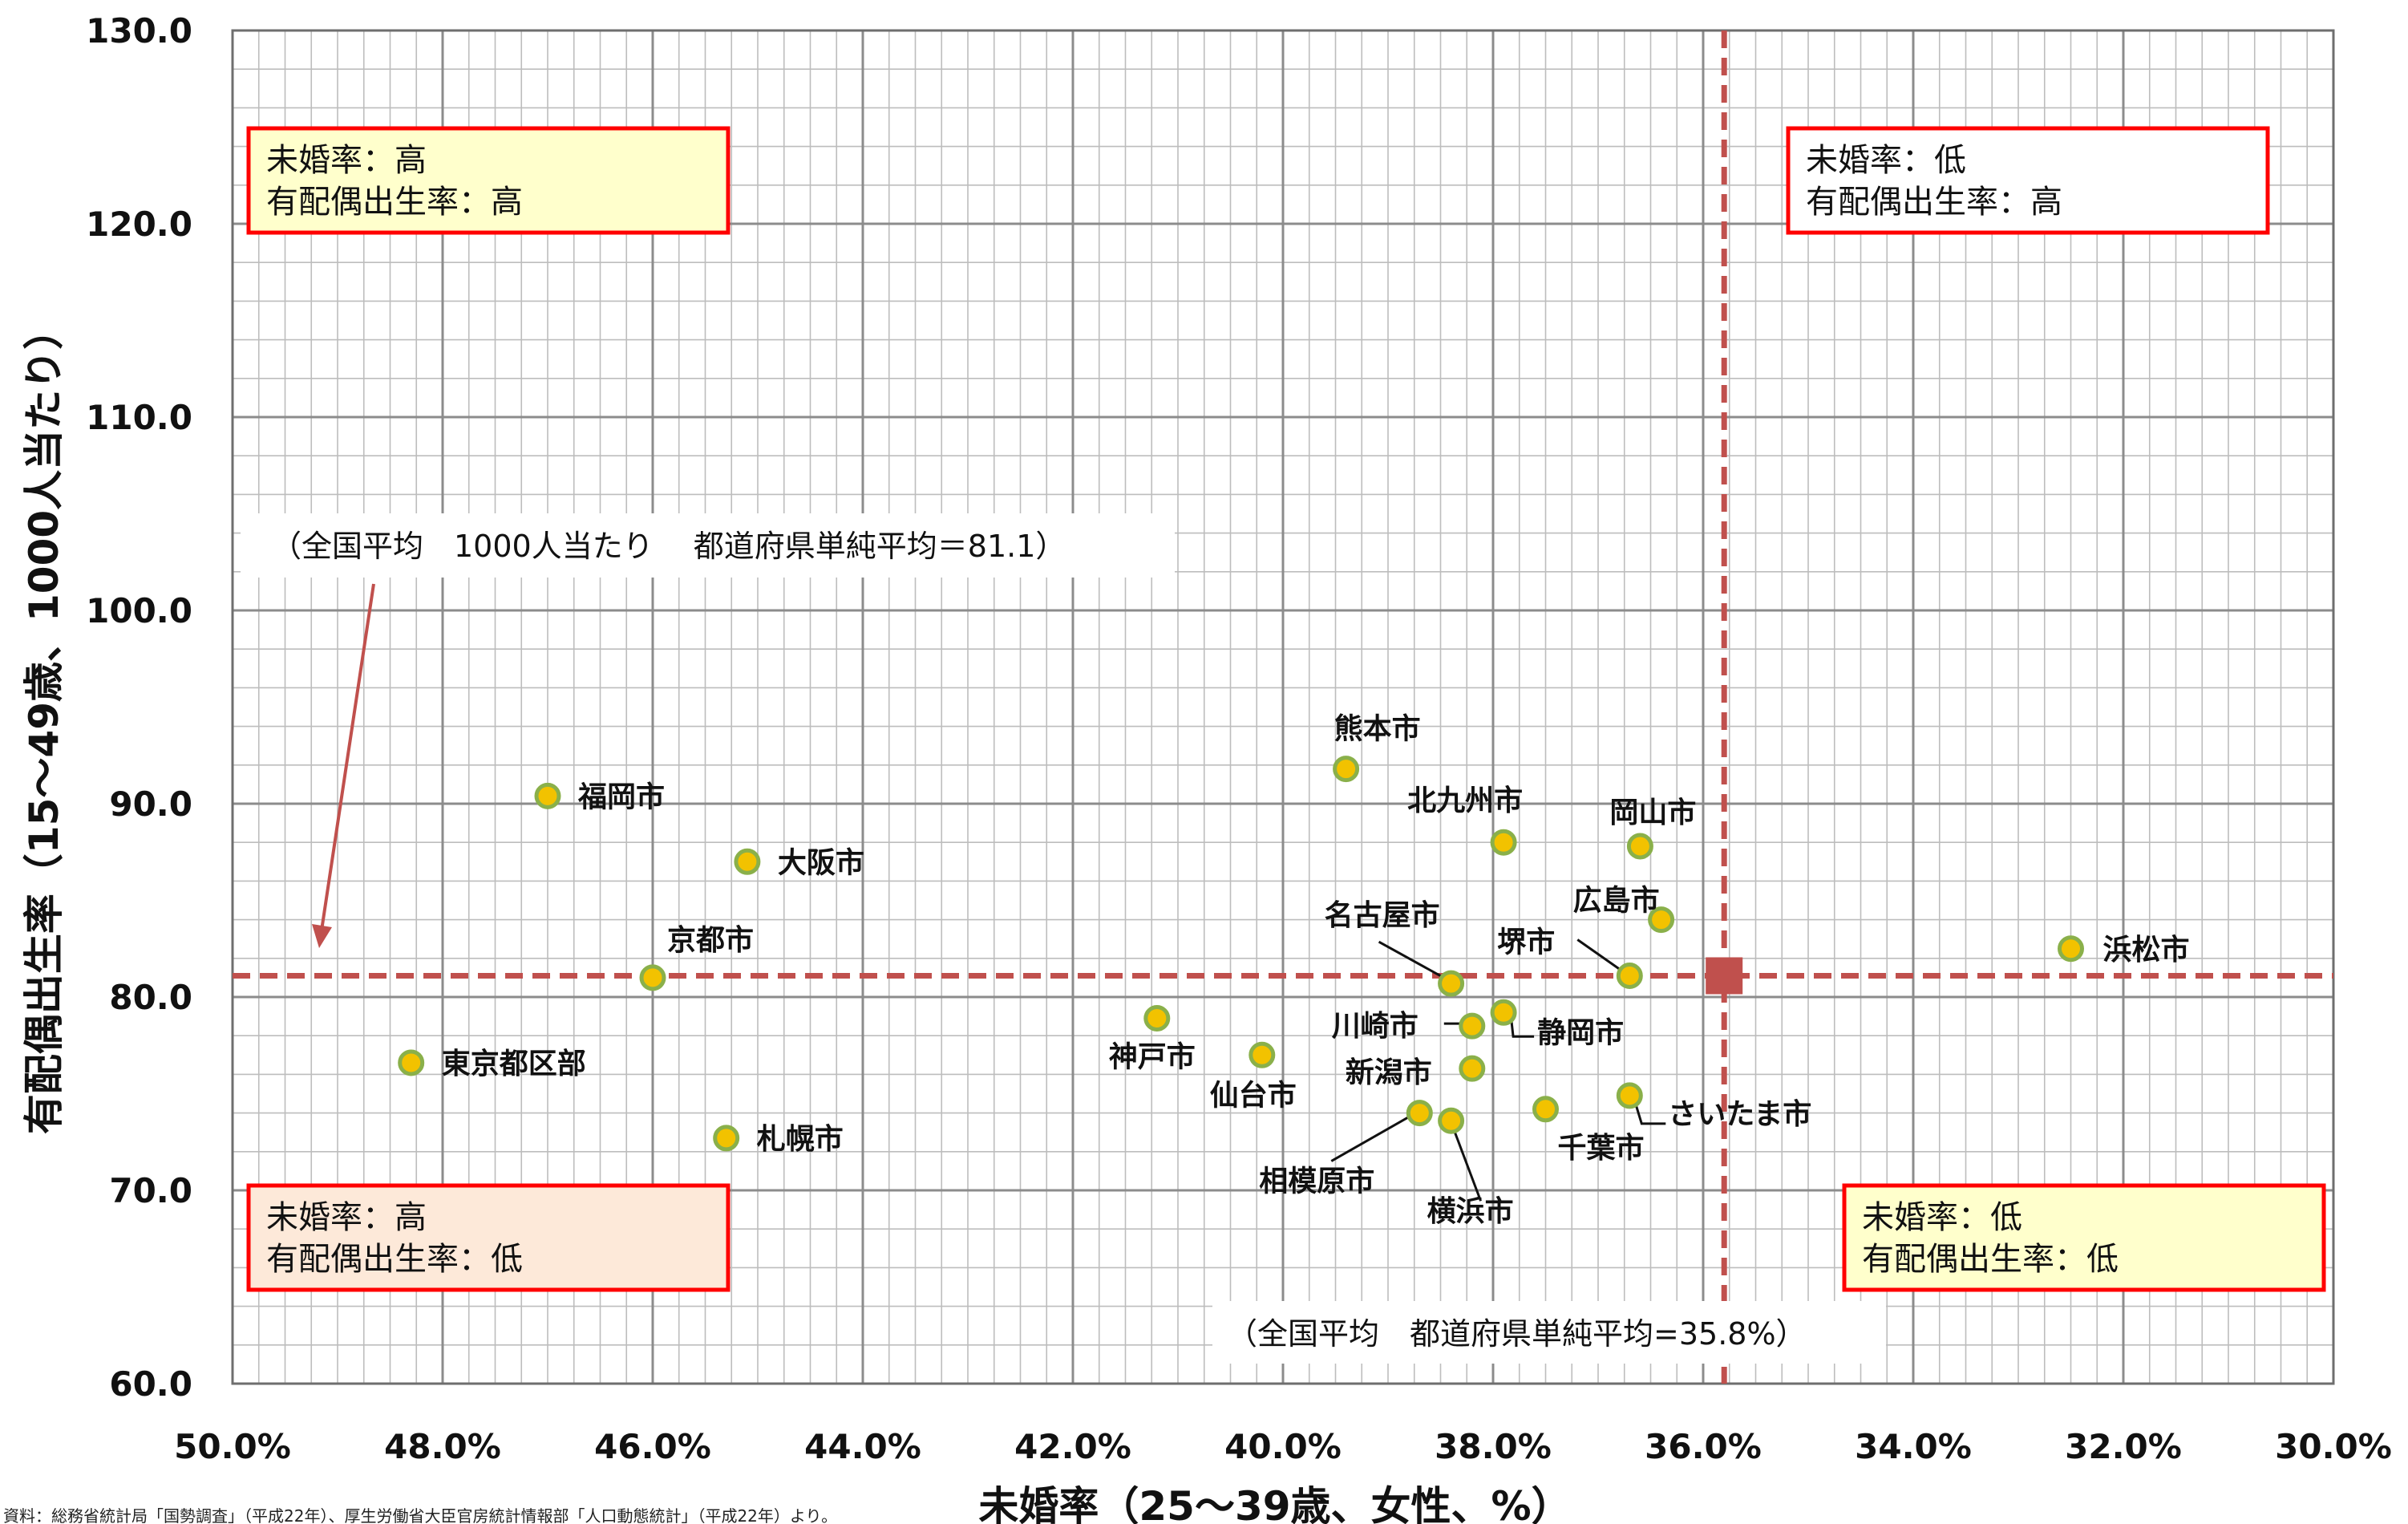  What do you see at coordinates (442, 1446) in the screenshot?
I see `x-tick-label: 48.0%` at bounding box center [442, 1446].